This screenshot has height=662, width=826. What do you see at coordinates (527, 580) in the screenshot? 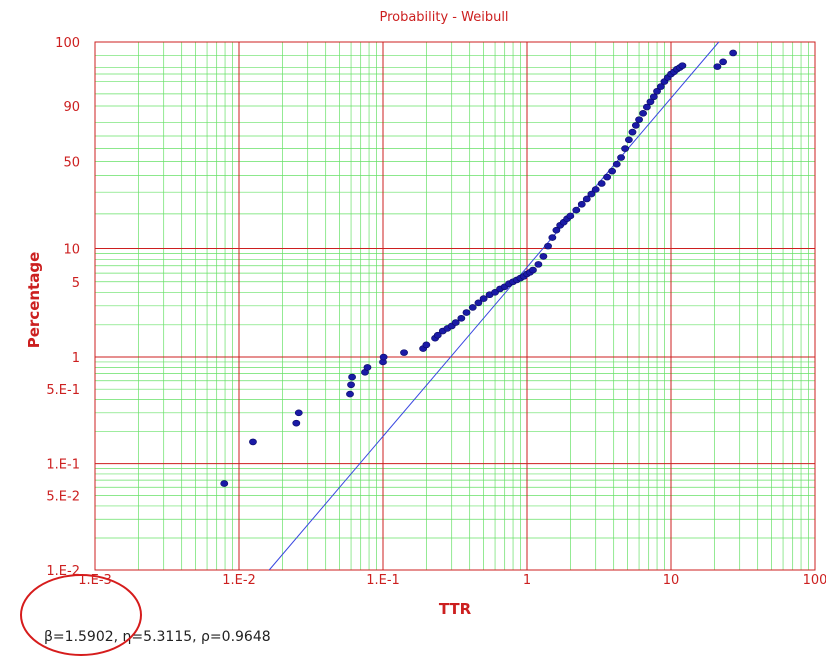
I see `x-tick-label: 1` at bounding box center [527, 580].